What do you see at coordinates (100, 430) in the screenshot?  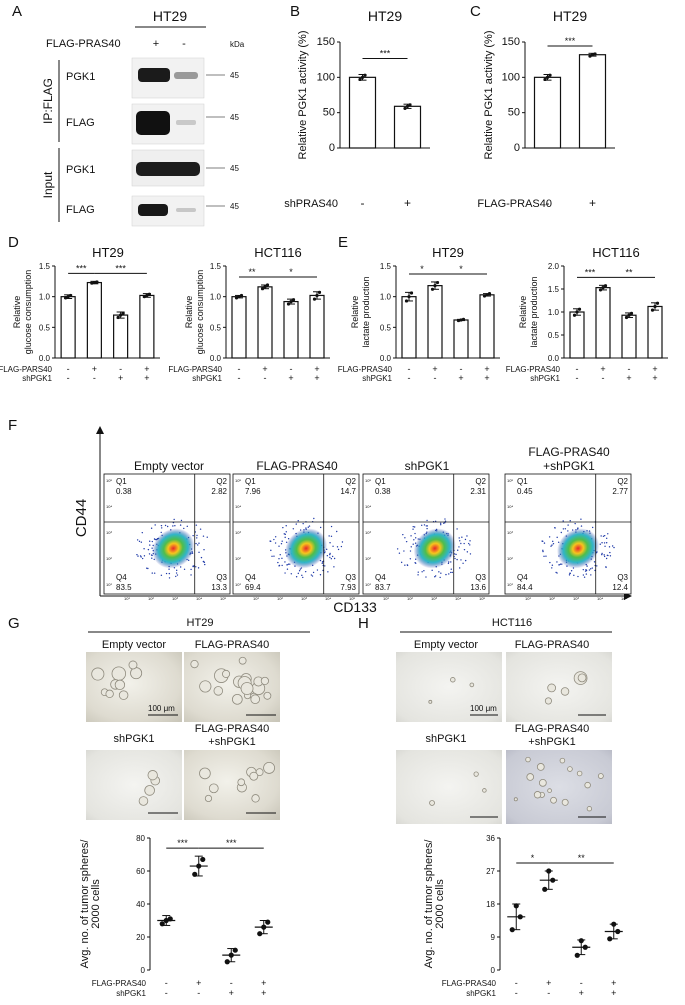 I see `f-y-arrowhead` at bounding box center [100, 430].